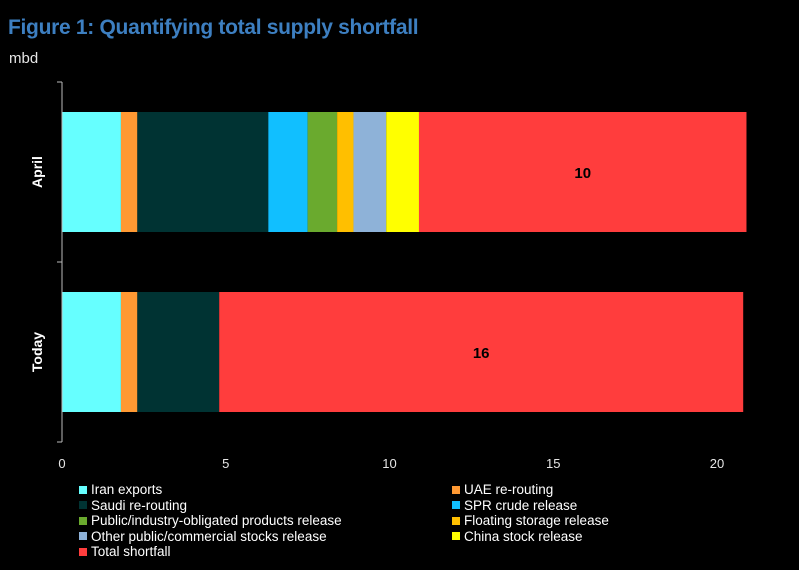 The width and height of the screenshot is (799, 570). Describe the element at coordinates (265, 490) in the screenshot. I see `legend-item: Iran exports` at that location.